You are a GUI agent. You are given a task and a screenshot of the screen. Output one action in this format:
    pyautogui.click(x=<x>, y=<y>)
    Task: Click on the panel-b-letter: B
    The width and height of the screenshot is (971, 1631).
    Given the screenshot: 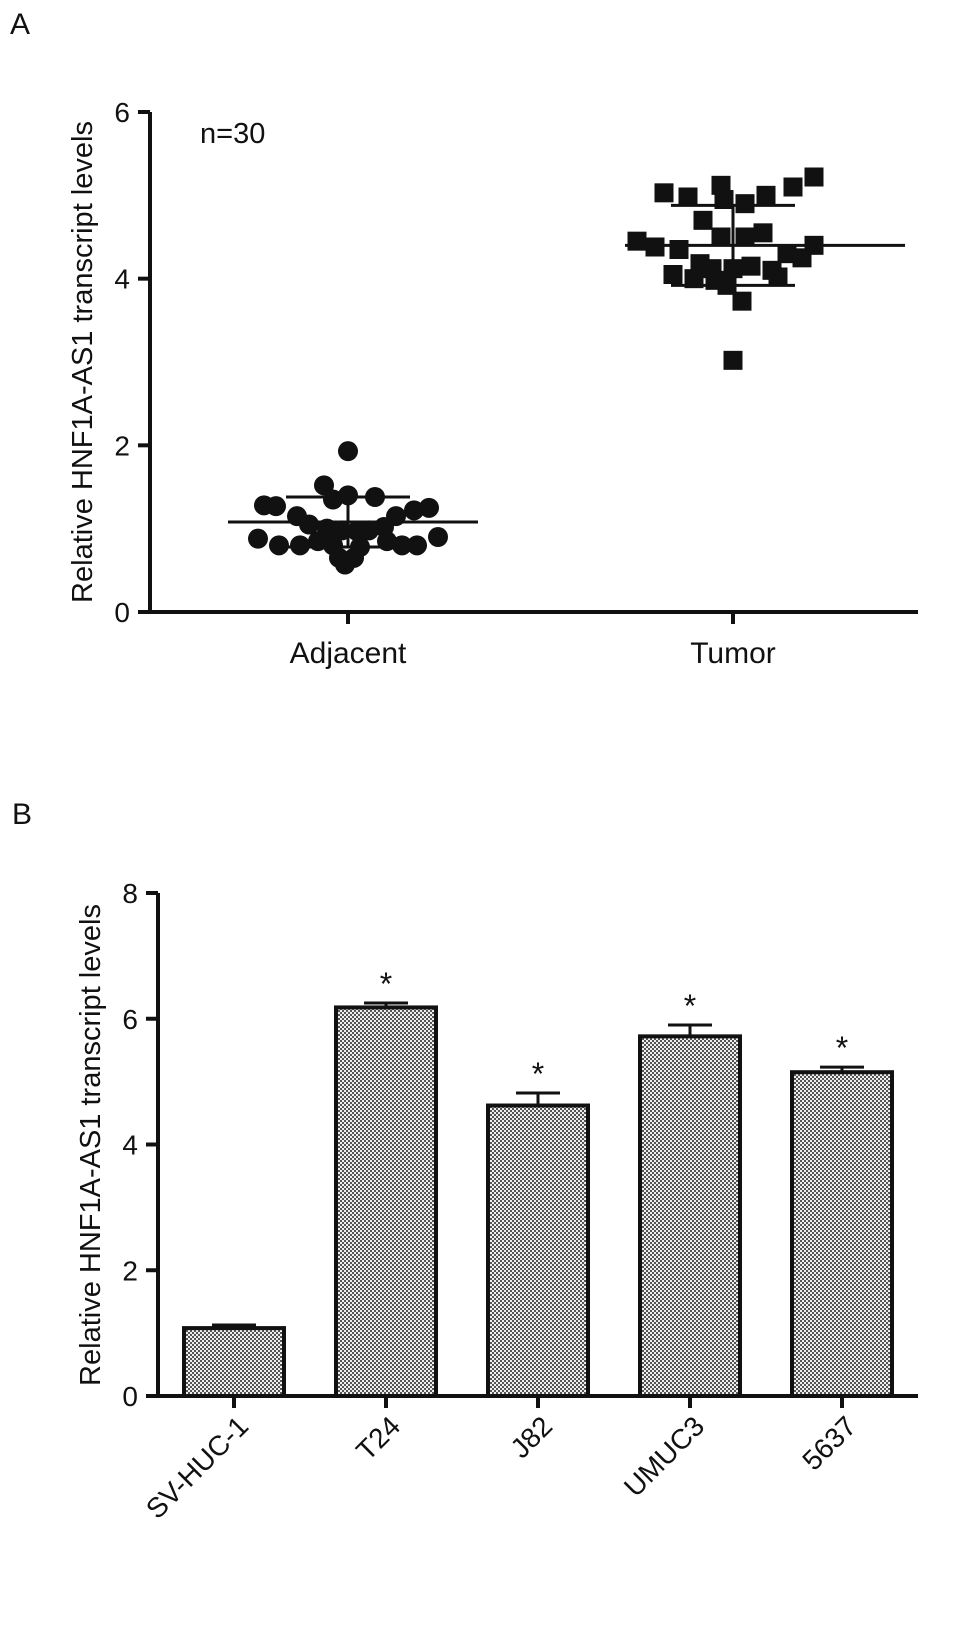 What is the action you would take?
    pyautogui.click(x=22, y=814)
    